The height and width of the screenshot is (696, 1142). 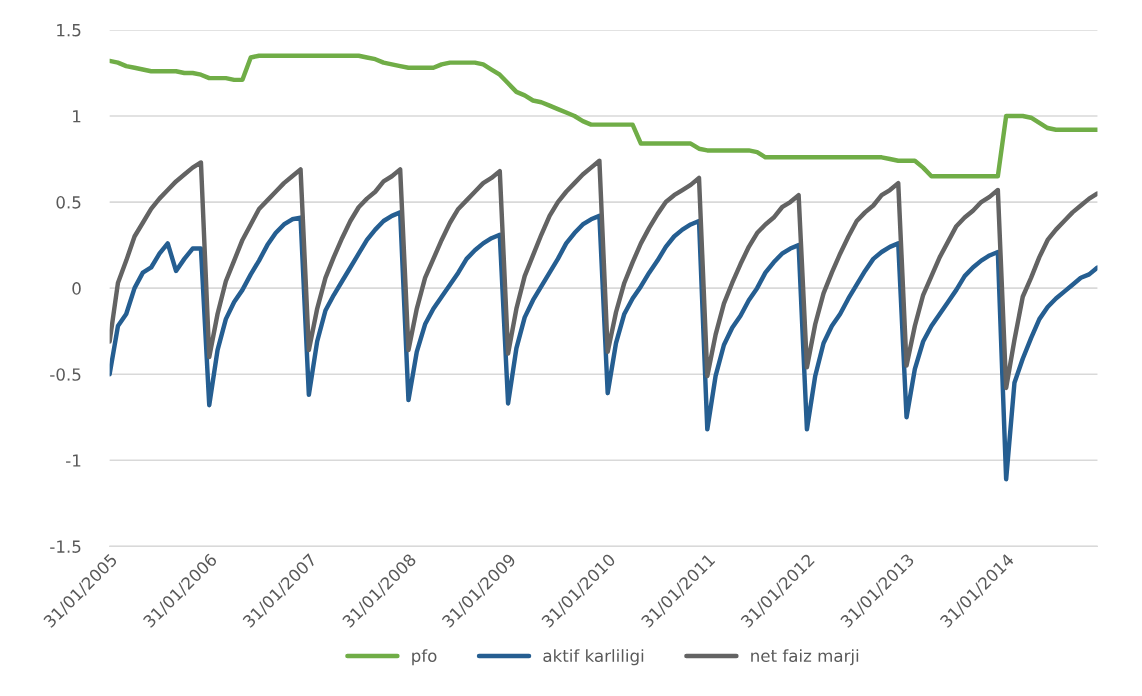 I want to click on legend-label: net faiz marji, so click(x=805, y=657).